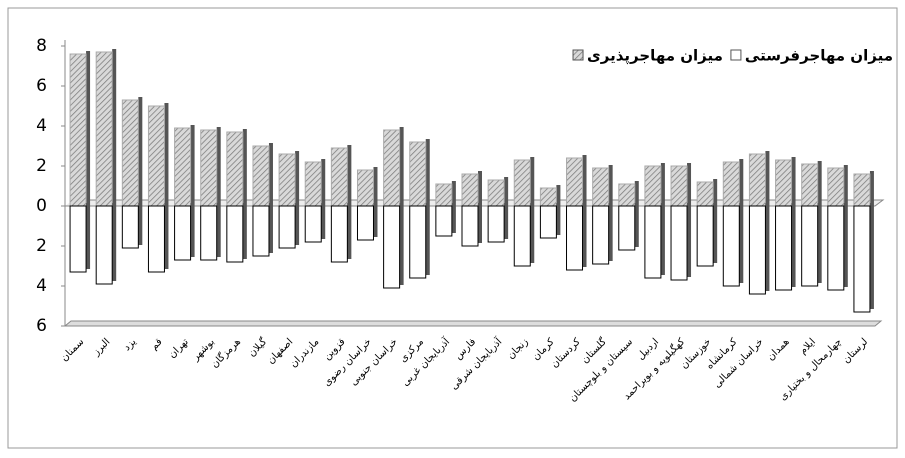 Image resolution: width=905 pixels, height=458 pixels. Describe the element at coordinates (304, 352) in the screenshot. I see `x-tick-label: مازندران` at that location.